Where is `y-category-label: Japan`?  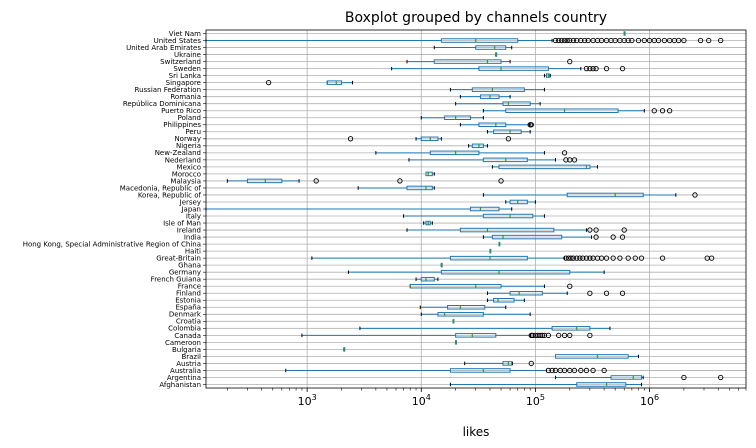
y-category-label: Japan is located at coordinates (190, 209).